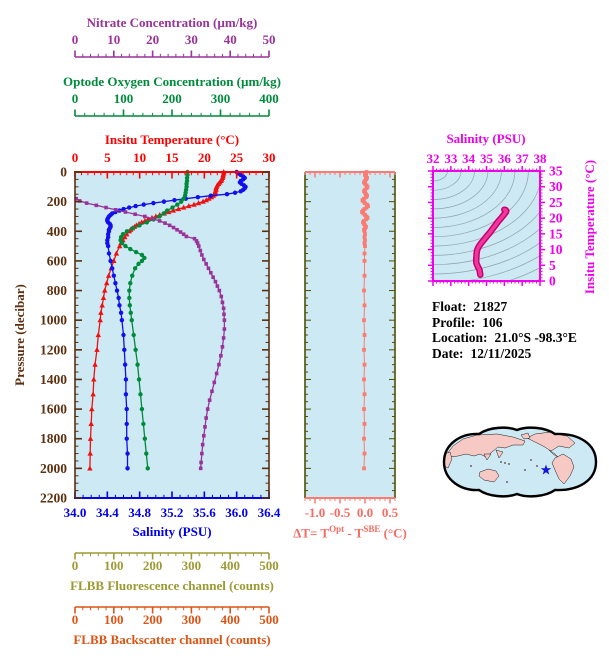  Describe the element at coordinates (340, 512) in the screenshot. I see `svg-text: -0.5` at that location.